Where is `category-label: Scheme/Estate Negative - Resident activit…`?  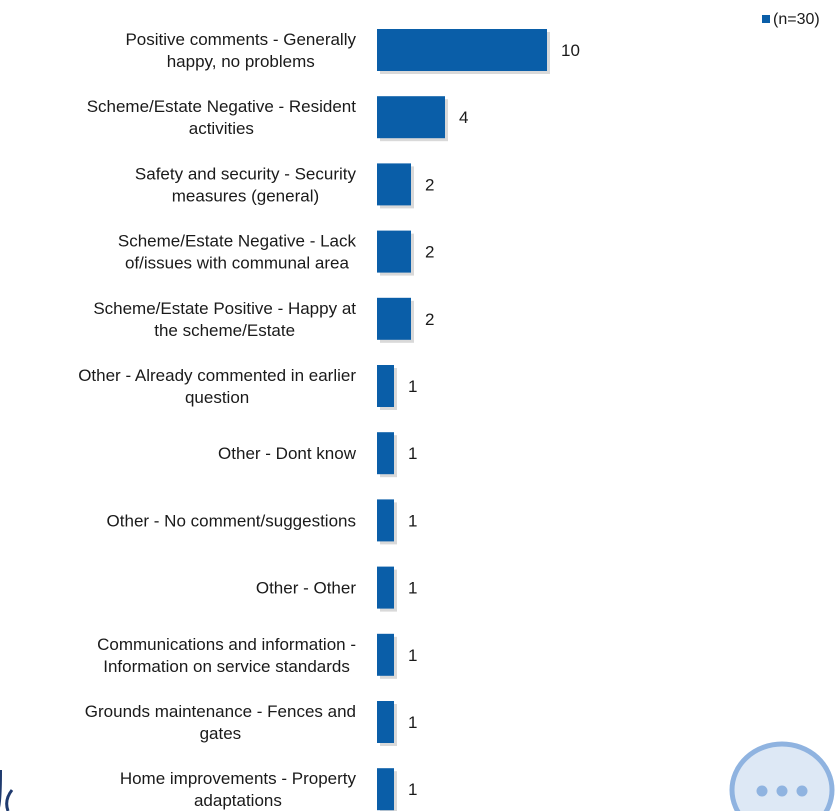 category-label: Scheme/Estate Negative - Resident activit… is located at coordinates (222, 117).